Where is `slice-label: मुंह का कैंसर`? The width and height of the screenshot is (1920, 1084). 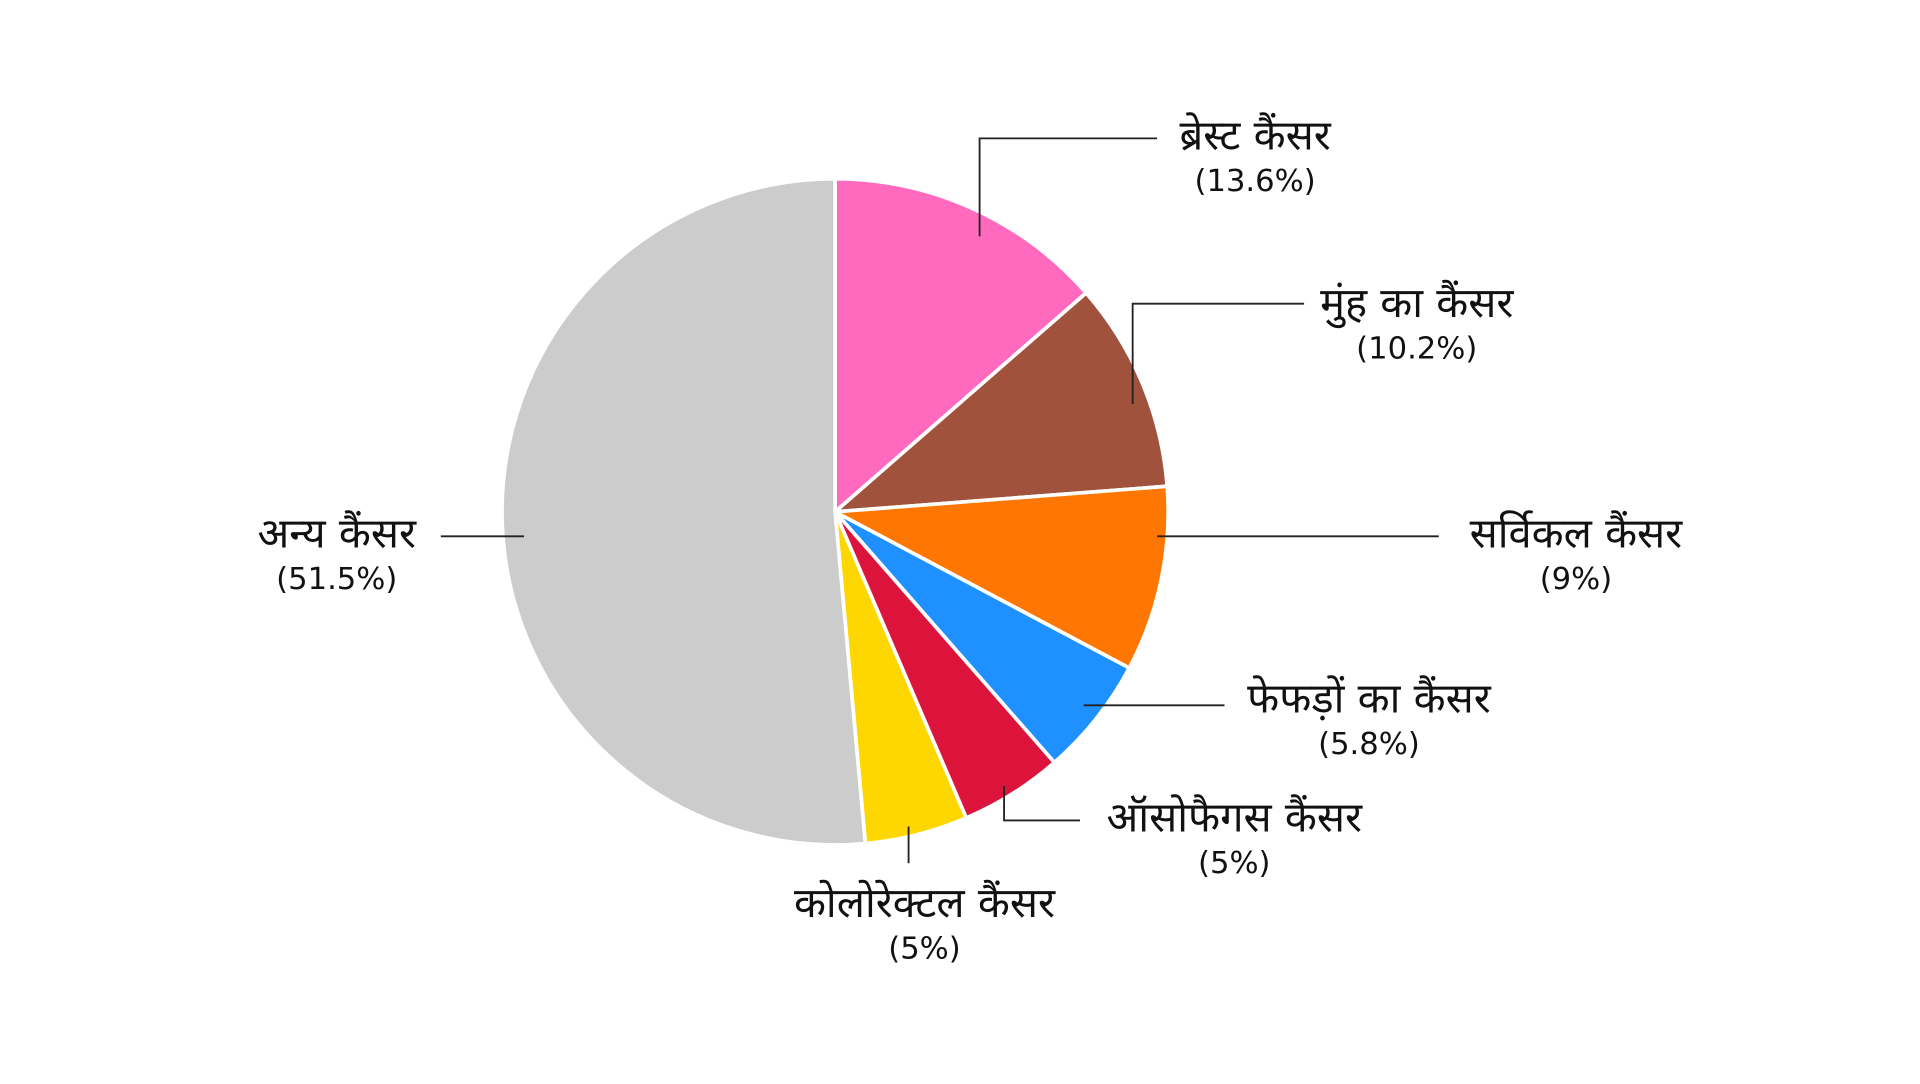 slice-label: मुंह का कैंसर is located at coordinates (1417, 303).